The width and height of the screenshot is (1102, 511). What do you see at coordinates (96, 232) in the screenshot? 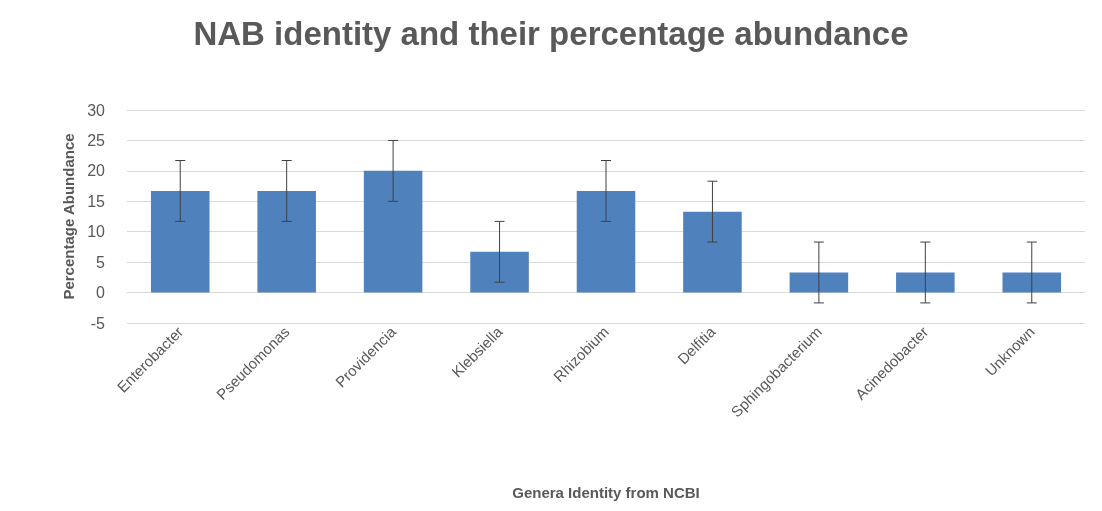
I see `y-tick-label: 10` at bounding box center [96, 232].